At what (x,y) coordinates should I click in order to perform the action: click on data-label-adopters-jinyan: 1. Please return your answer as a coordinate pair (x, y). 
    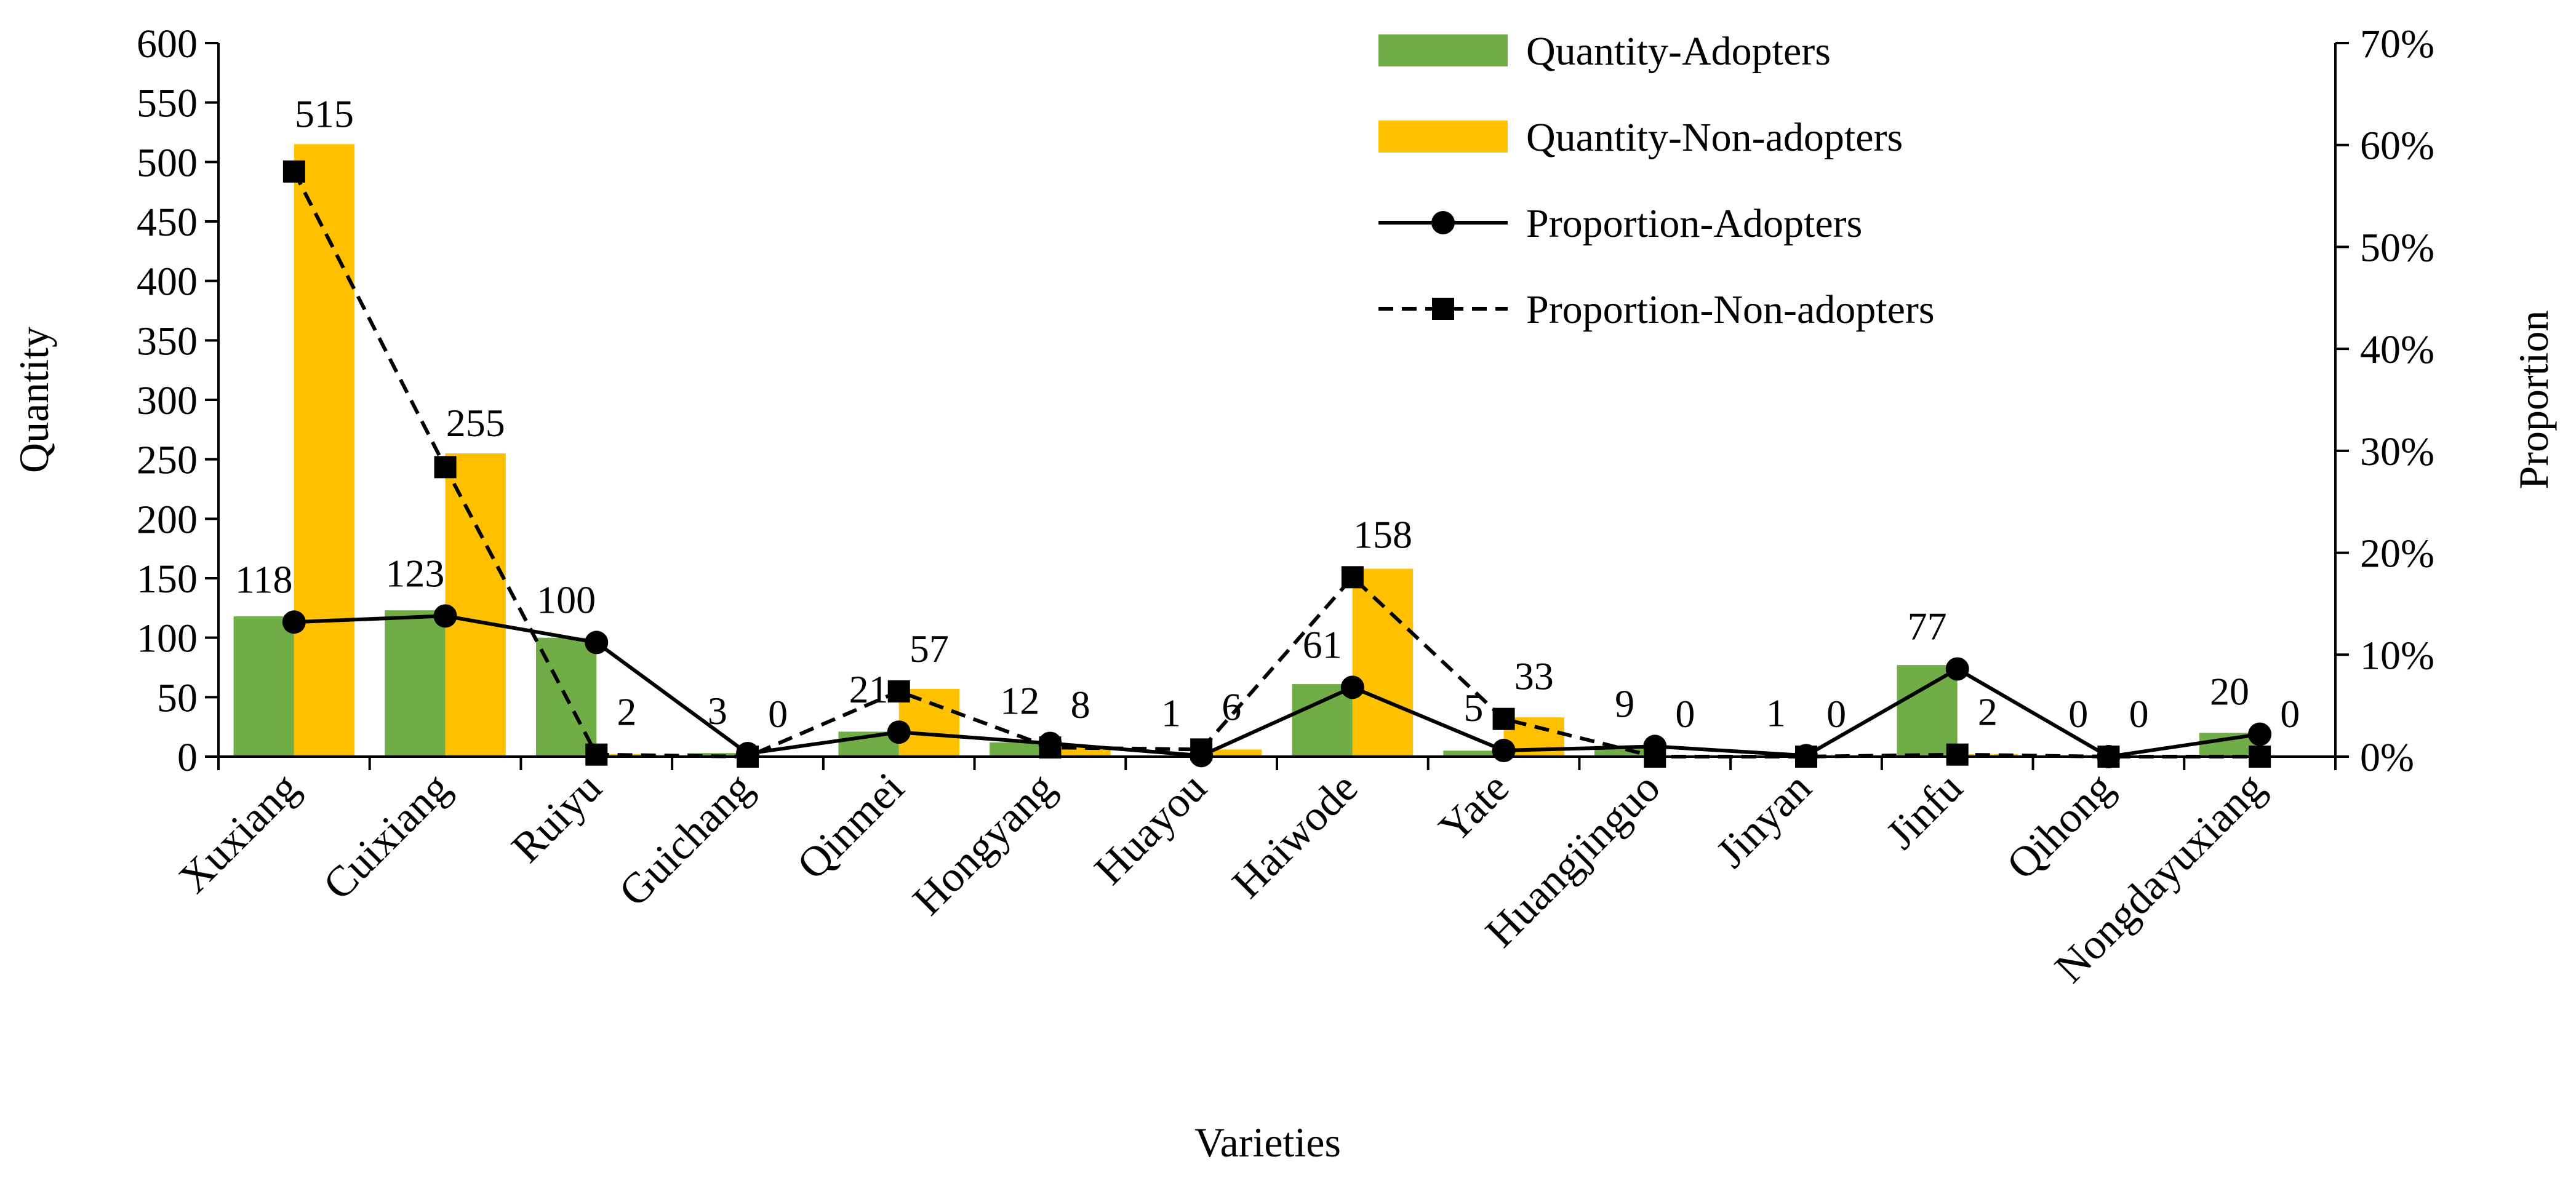
    Looking at the image, I should click on (1776, 713).